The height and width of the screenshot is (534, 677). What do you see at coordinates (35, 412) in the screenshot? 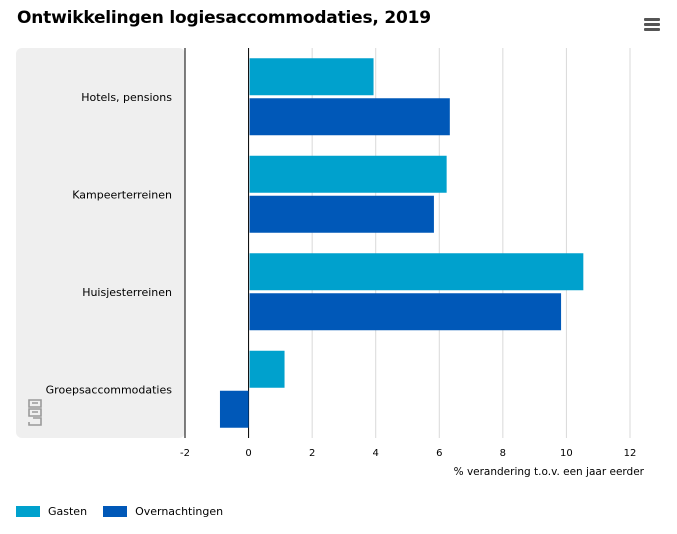
I see `cbs-logo-icon` at bounding box center [35, 412].